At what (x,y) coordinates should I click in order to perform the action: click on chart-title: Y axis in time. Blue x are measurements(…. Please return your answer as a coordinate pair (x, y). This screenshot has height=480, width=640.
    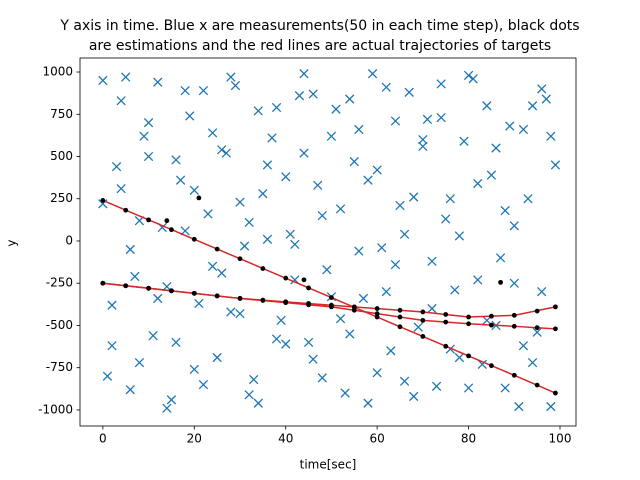
    Looking at the image, I should click on (319, 26).